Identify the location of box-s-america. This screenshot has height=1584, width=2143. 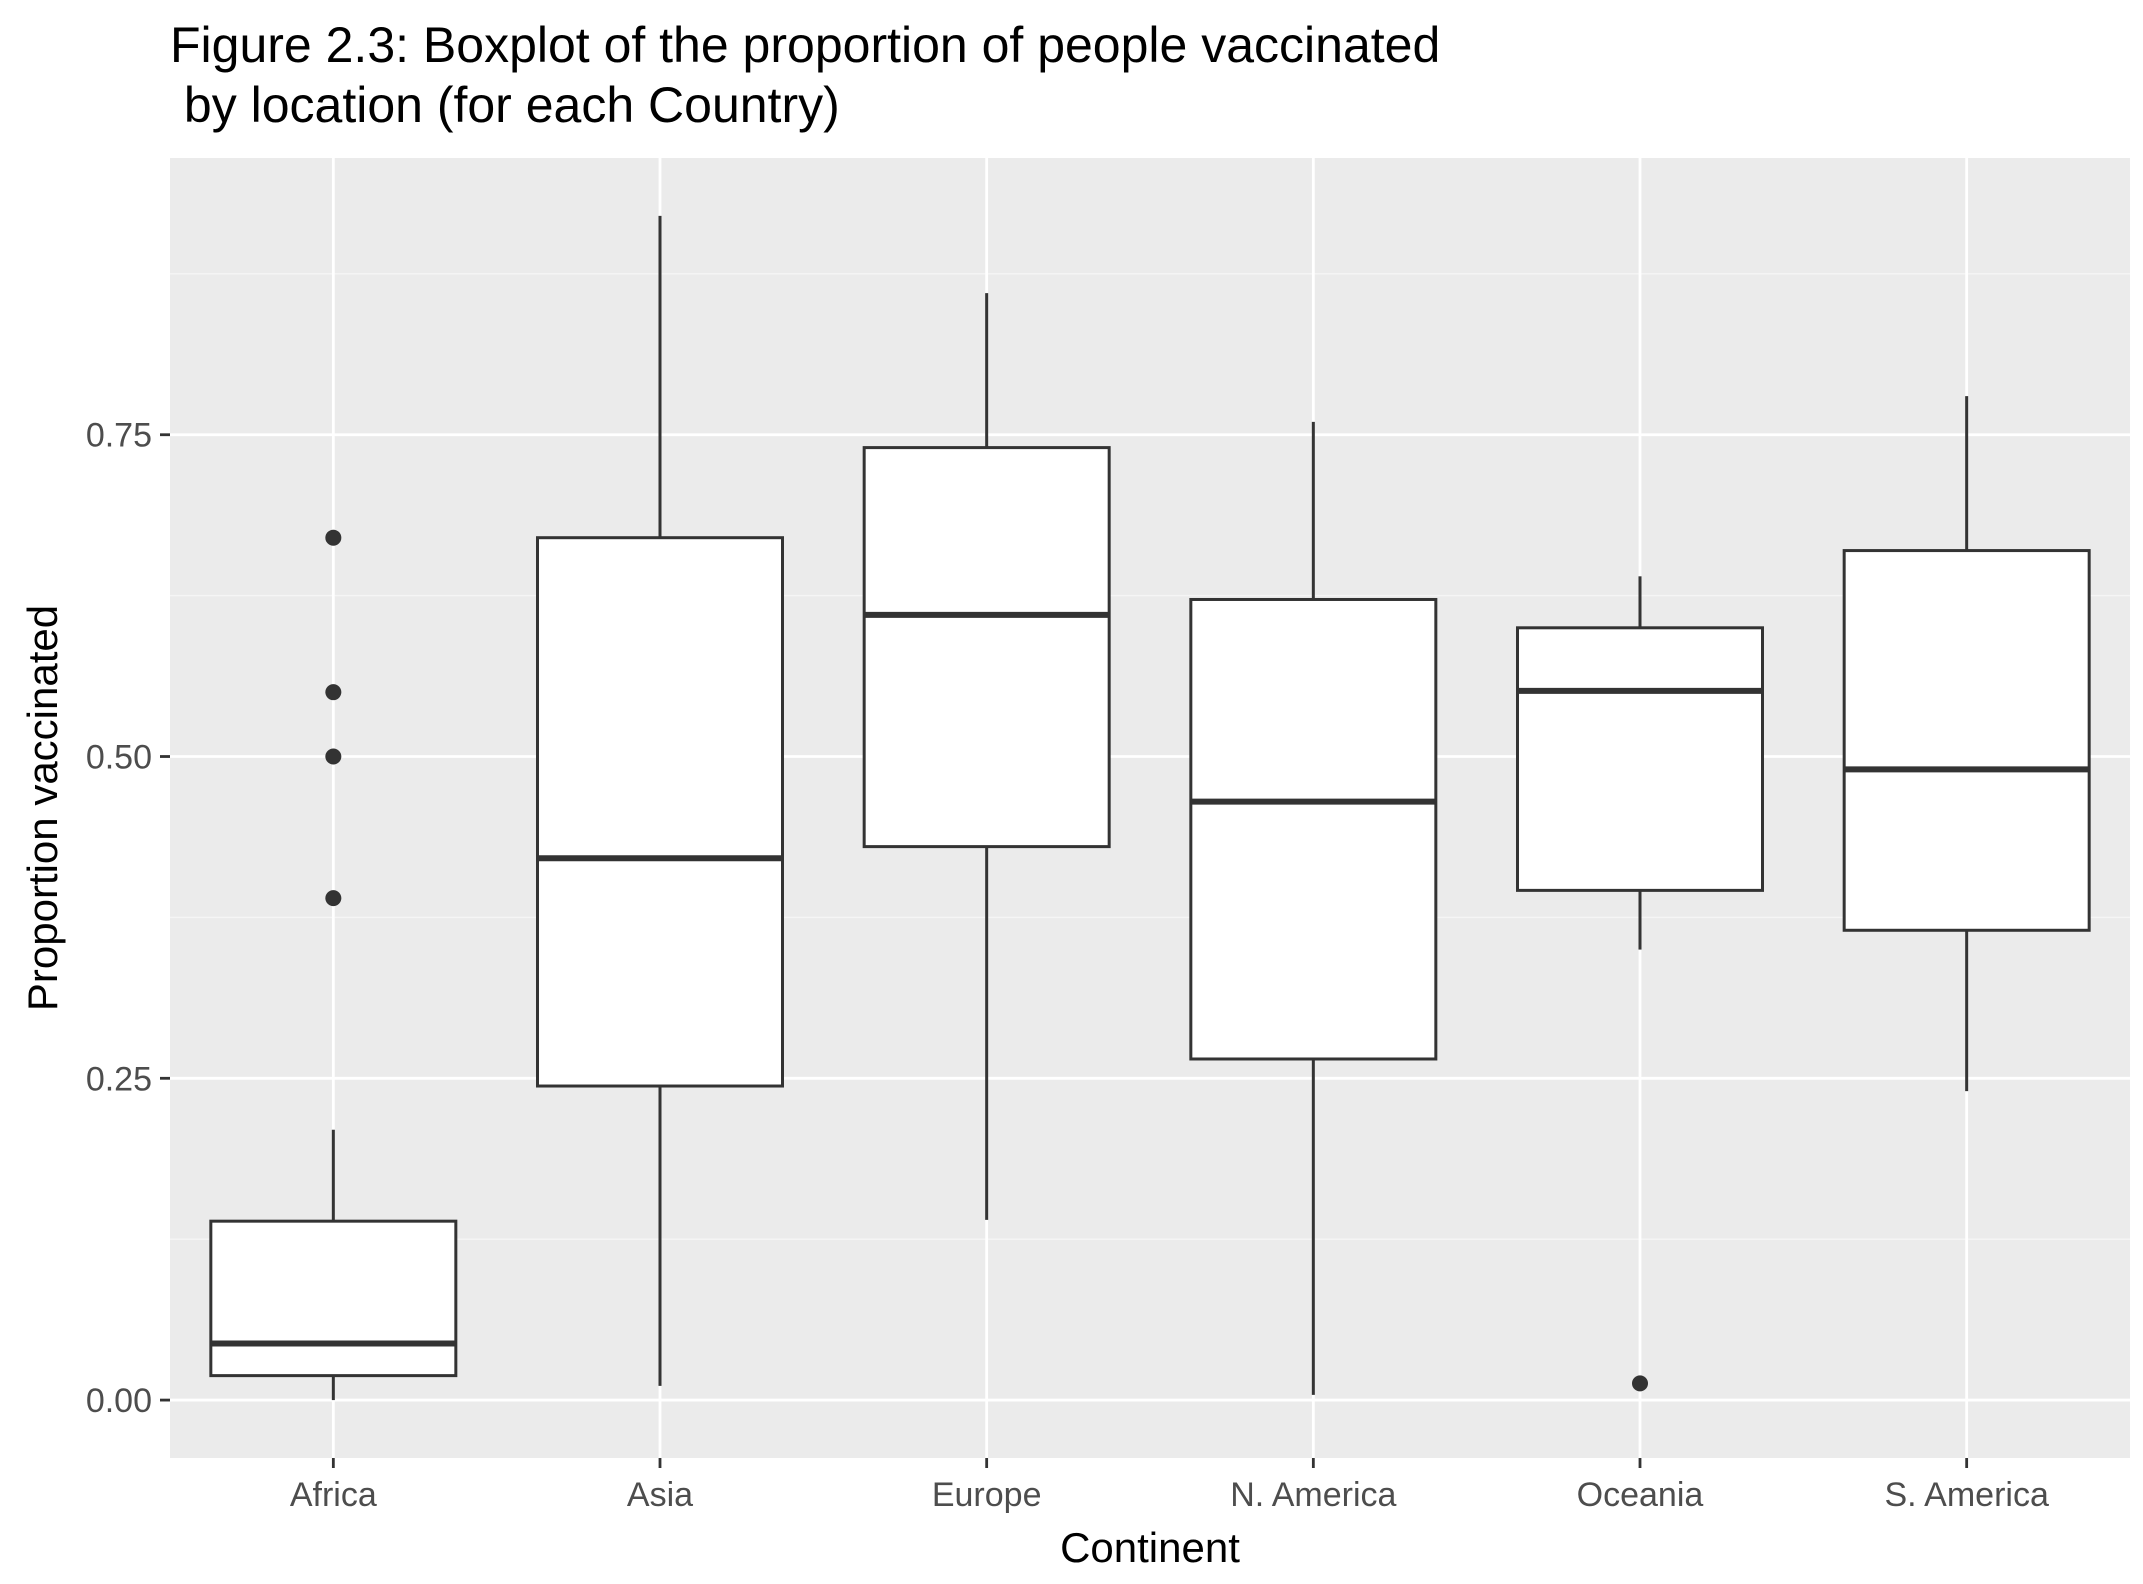
(1966, 740).